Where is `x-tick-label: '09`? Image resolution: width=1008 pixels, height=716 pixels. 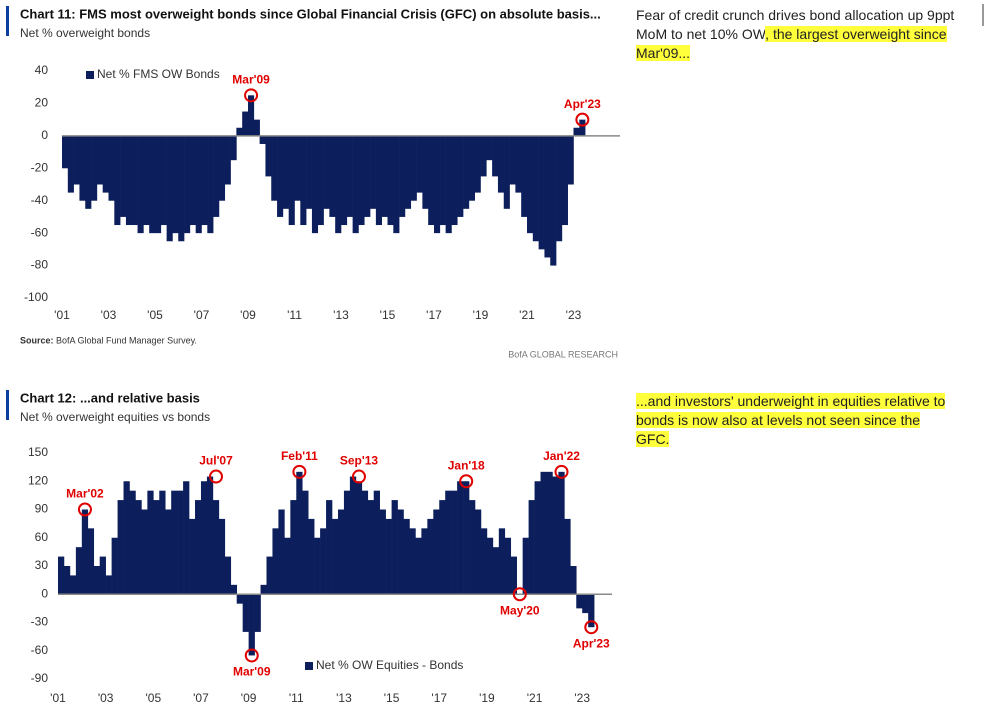 x-tick-label: '09 is located at coordinates (248, 315).